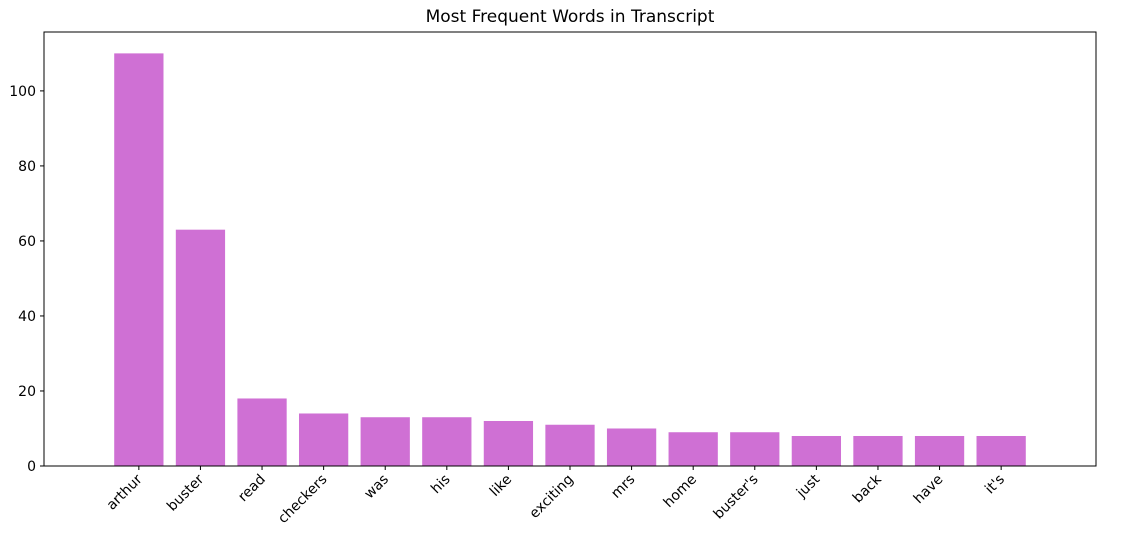 The width and height of the screenshot is (1146, 541). What do you see at coordinates (570, 17) in the screenshot?
I see `chart-title: Most Frequent Words in Transcript` at bounding box center [570, 17].